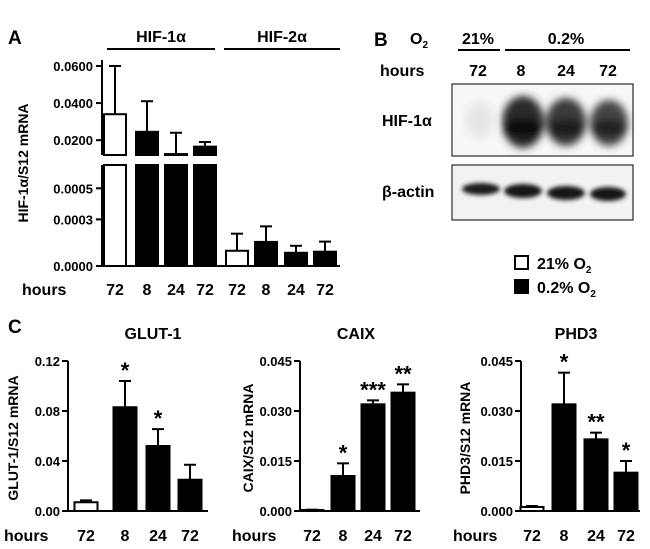 The width and height of the screenshot is (650, 549). What do you see at coordinates (47, 511) in the screenshot?
I see `tick-label-c1-0: 0.00` at bounding box center [47, 511].